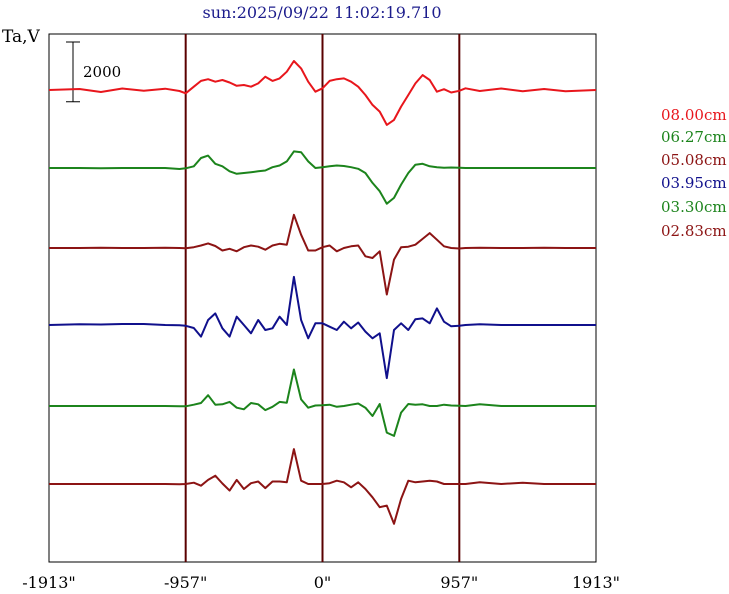 This screenshot has width=729, height=594. What do you see at coordinates (322, 254) in the screenshot?
I see `series-line-05.08cm` at bounding box center [322, 254].